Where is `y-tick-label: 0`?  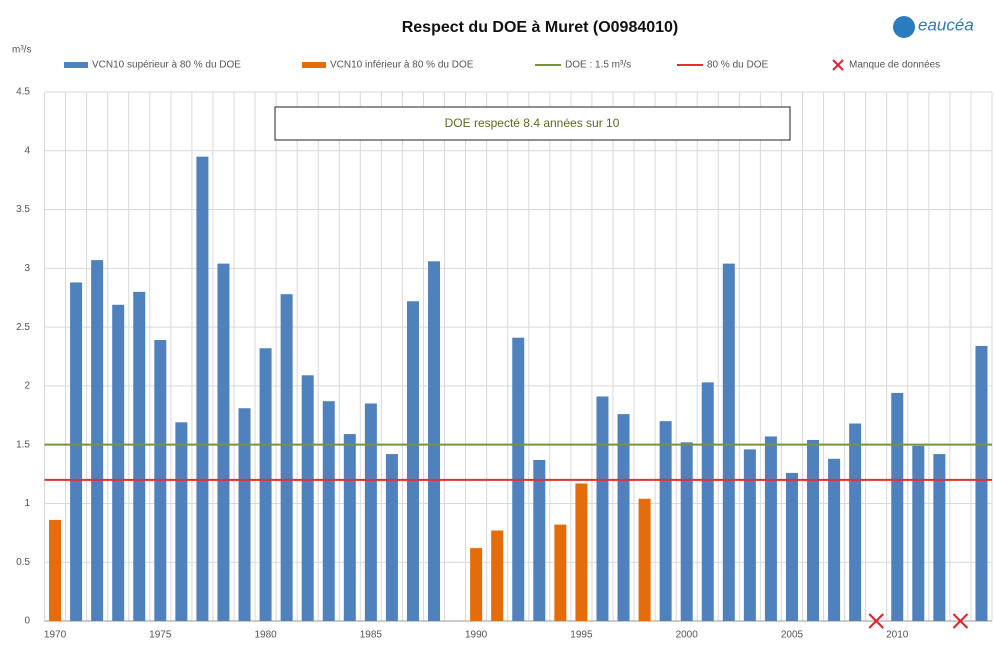 y-tick-label: 0 is located at coordinates (27, 621).